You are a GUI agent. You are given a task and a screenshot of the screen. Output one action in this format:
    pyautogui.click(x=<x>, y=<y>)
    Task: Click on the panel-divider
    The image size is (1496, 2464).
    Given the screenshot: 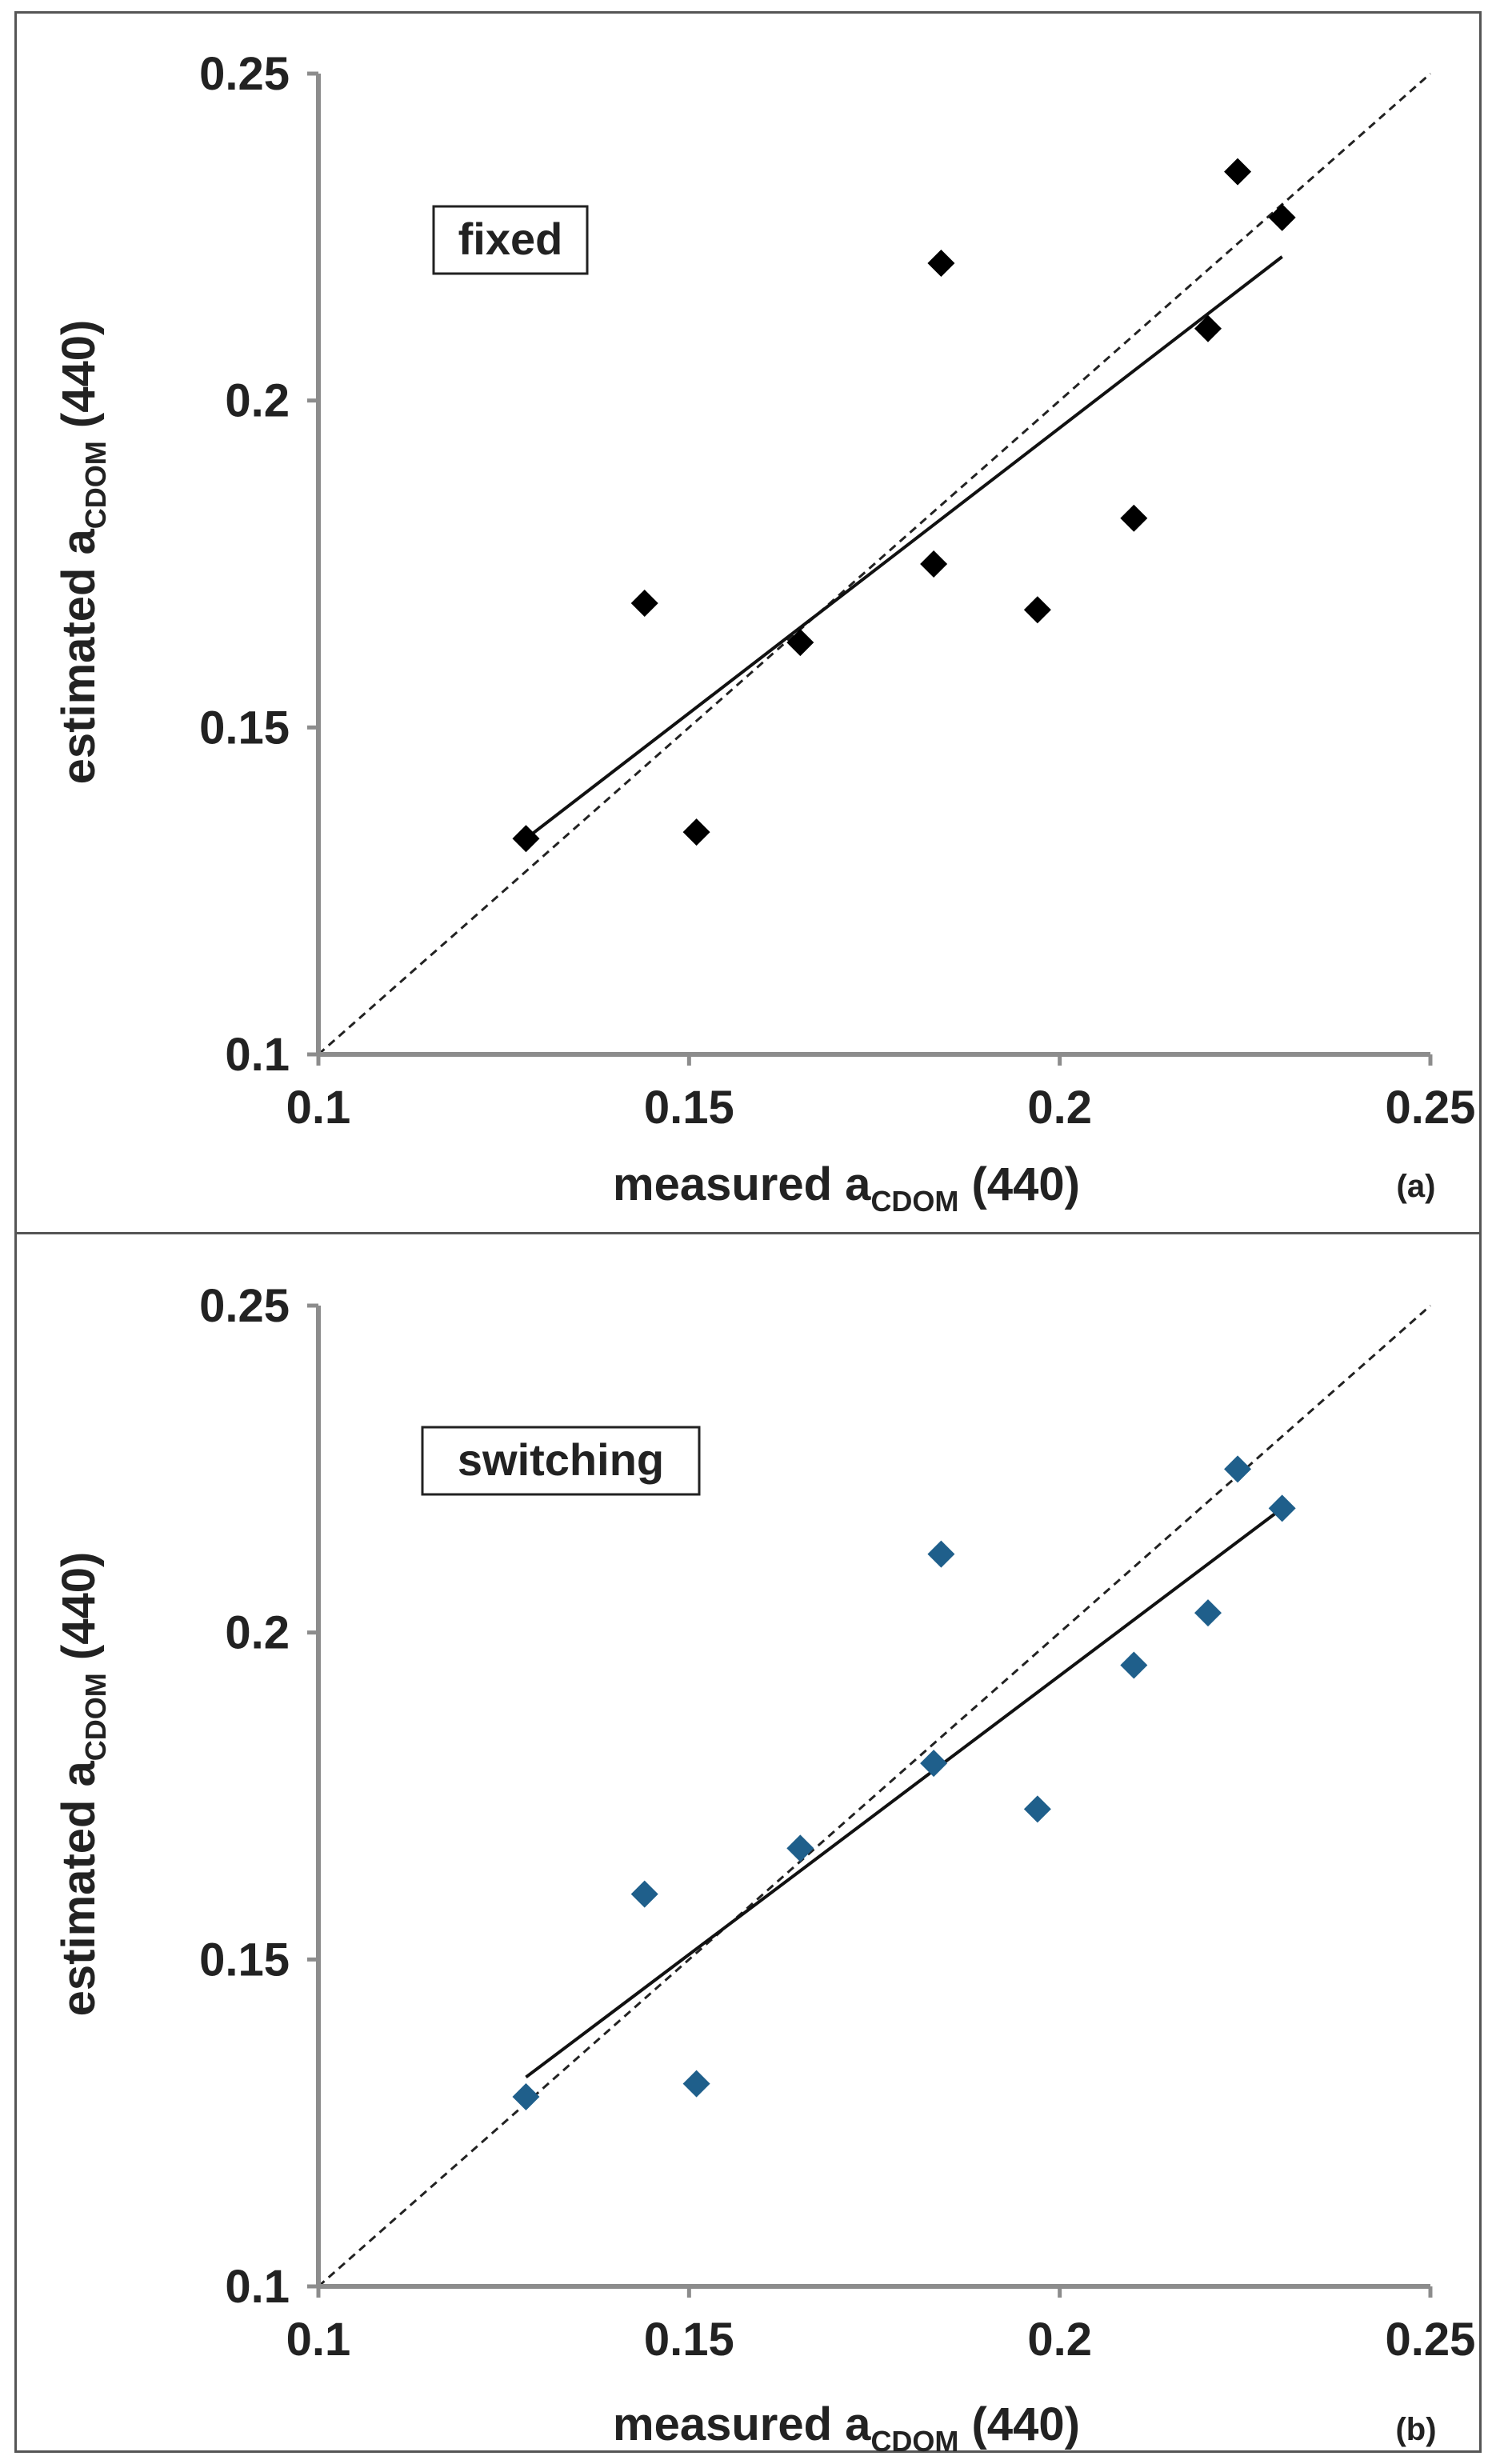 What is the action you would take?
    pyautogui.click(x=748, y=1233)
    